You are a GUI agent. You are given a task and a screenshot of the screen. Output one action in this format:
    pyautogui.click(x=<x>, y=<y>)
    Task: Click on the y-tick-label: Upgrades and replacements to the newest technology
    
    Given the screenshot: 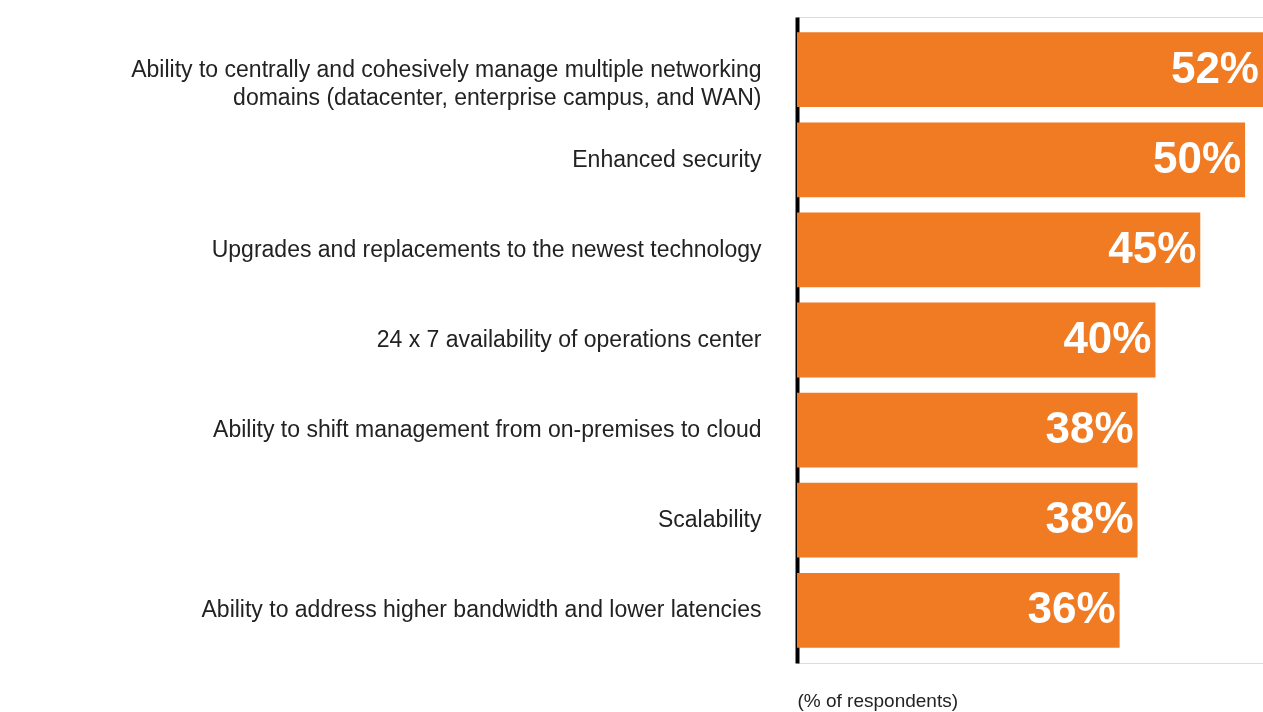 What is the action you would take?
    pyautogui.click(x=486, y=248)
    